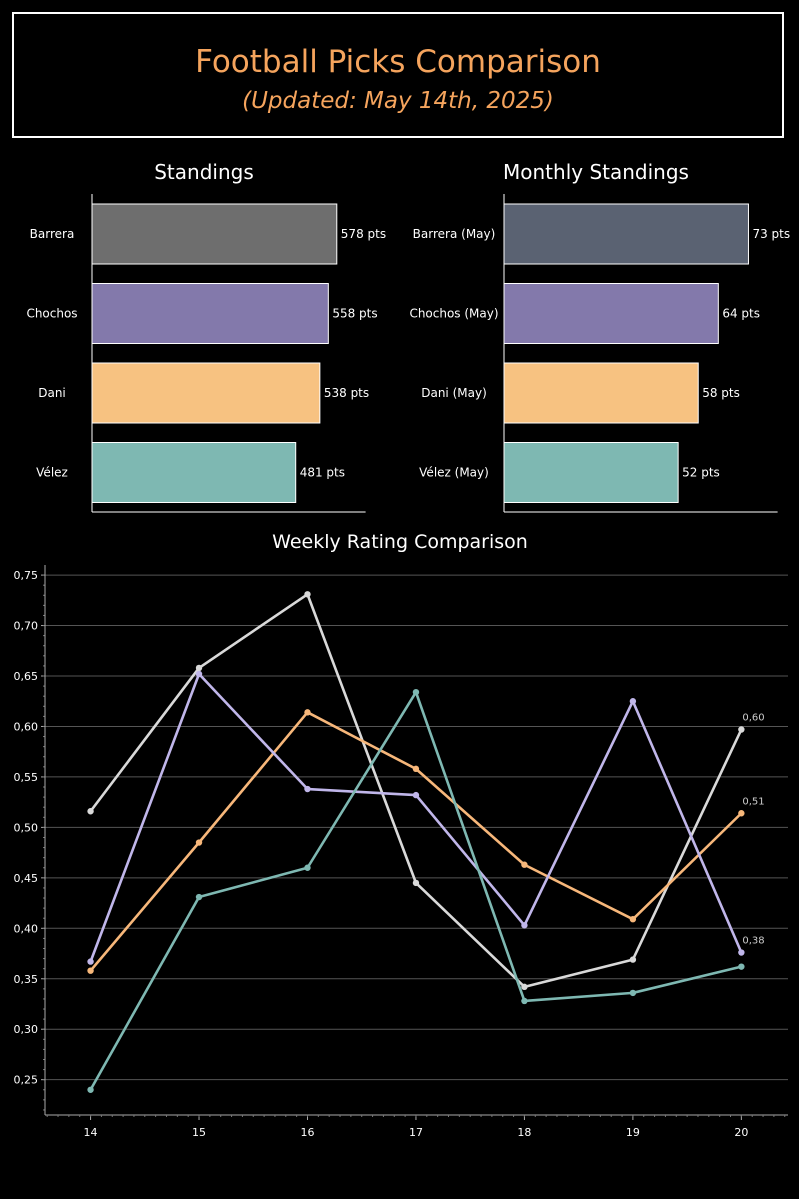  I want to click on y-tick-label-7: 0,60, so click(26, 726).